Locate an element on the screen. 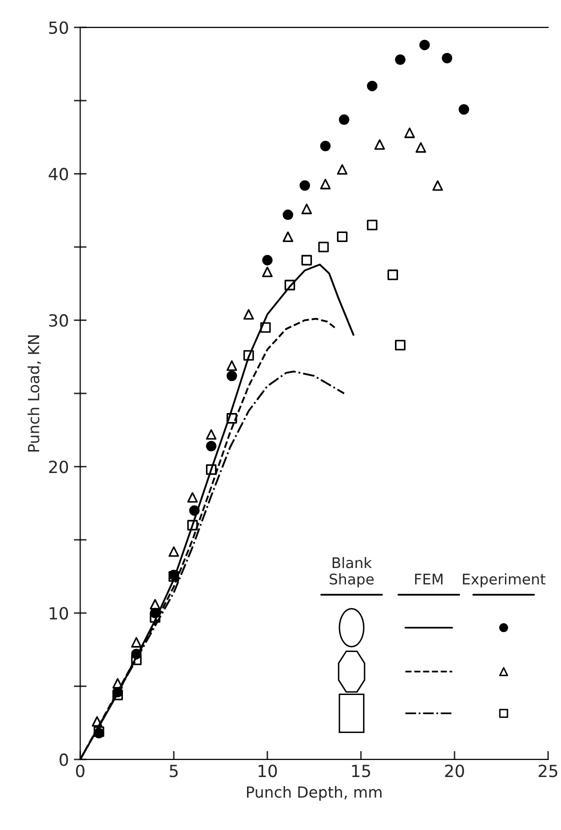 This screenshot has width=561, height=830. x-tick-label: 5 is located at coordinates (174, 771).